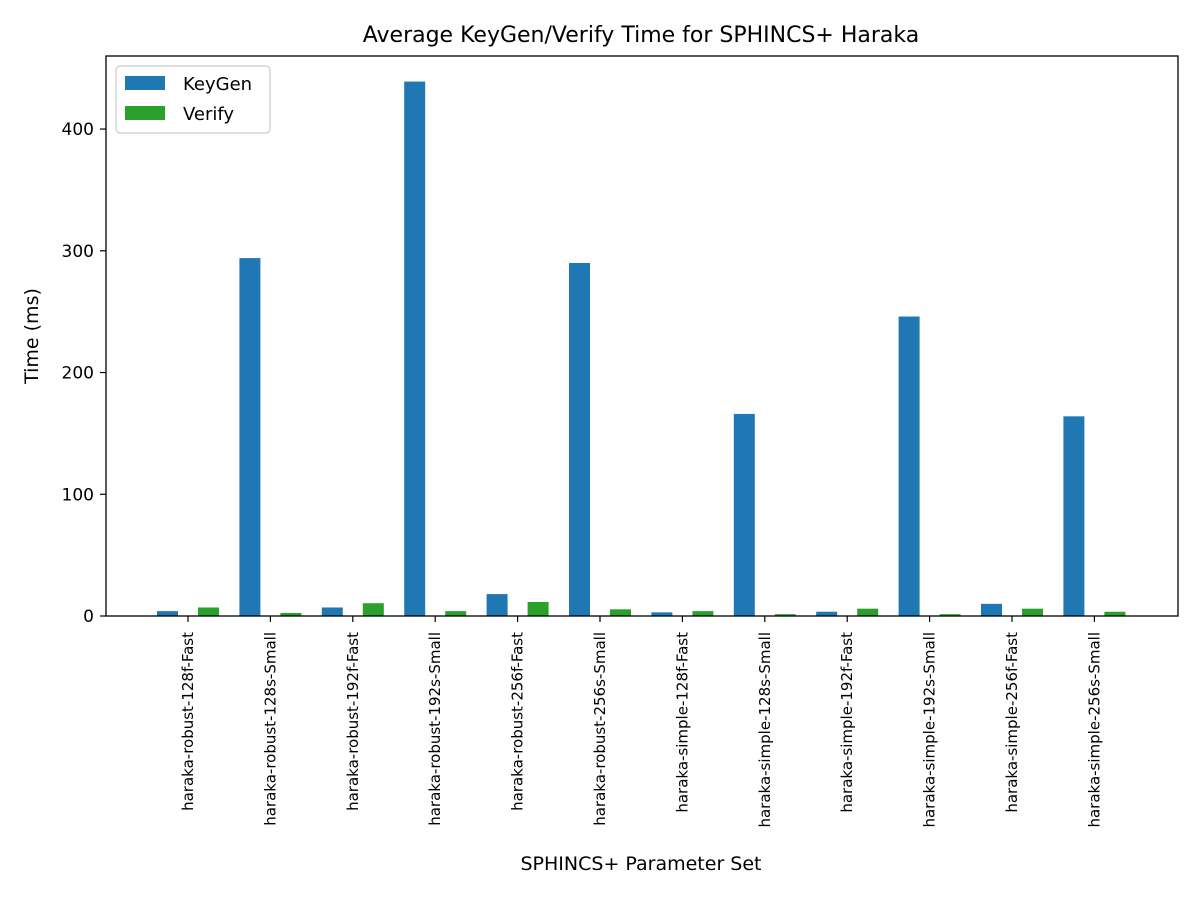 The height and width of the screenshot is (900, 1200). Describe the element at coordinates (32, 336) in the screenshot. I see `y-axis-label: Time (ms)` at that location.